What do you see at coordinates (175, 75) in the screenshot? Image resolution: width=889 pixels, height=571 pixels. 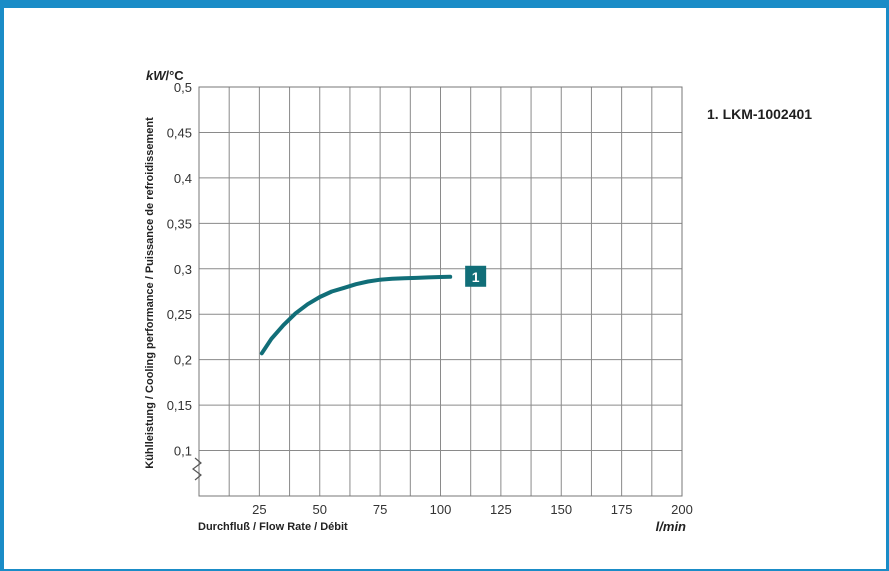 I see `y-unit-rest: /°C` at bounding box center [175, 75].